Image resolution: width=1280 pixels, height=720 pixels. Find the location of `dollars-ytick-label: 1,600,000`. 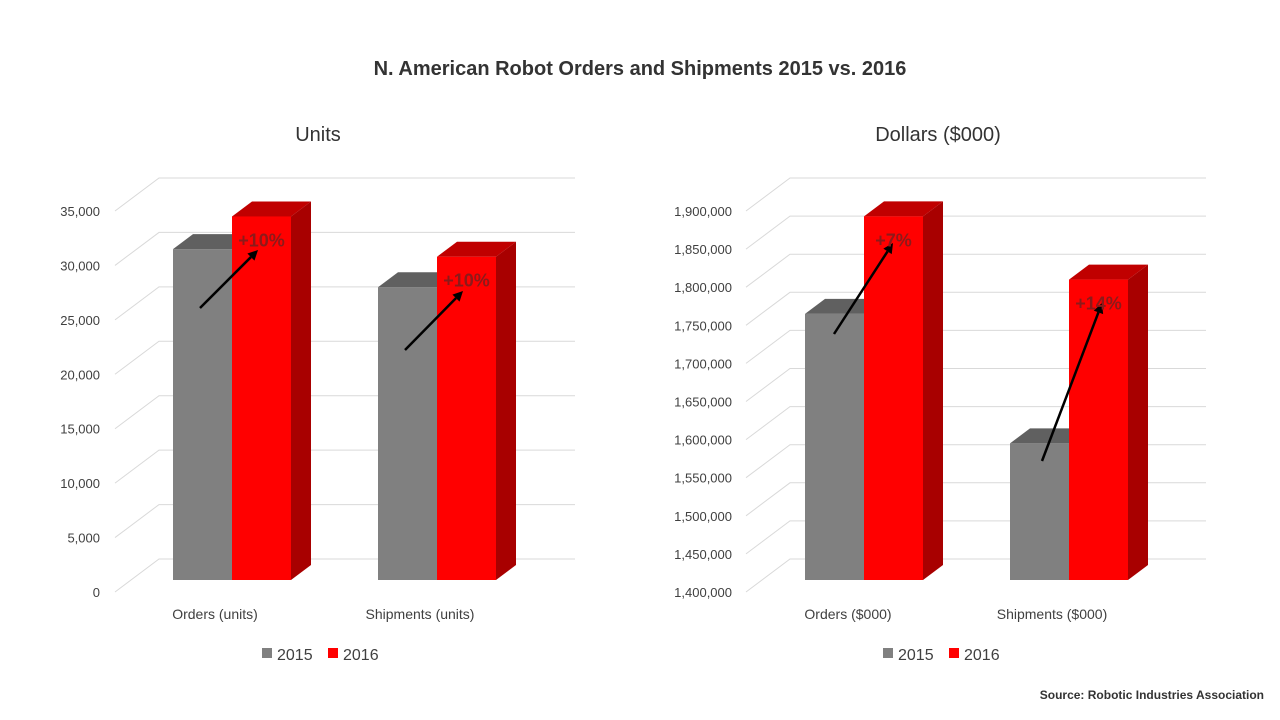

dollars-ytick-label: 1,600,000 is located at coordinates (703, 440).